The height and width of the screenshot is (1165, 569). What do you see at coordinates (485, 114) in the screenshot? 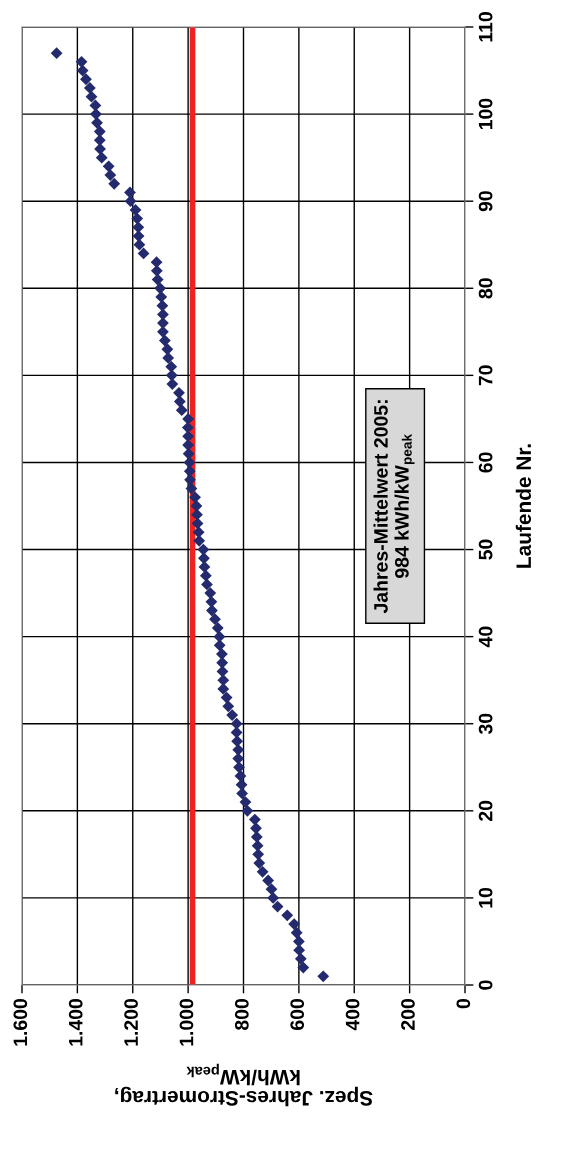
I see `y-tick-label: 100` at bounding box center [485, 114].